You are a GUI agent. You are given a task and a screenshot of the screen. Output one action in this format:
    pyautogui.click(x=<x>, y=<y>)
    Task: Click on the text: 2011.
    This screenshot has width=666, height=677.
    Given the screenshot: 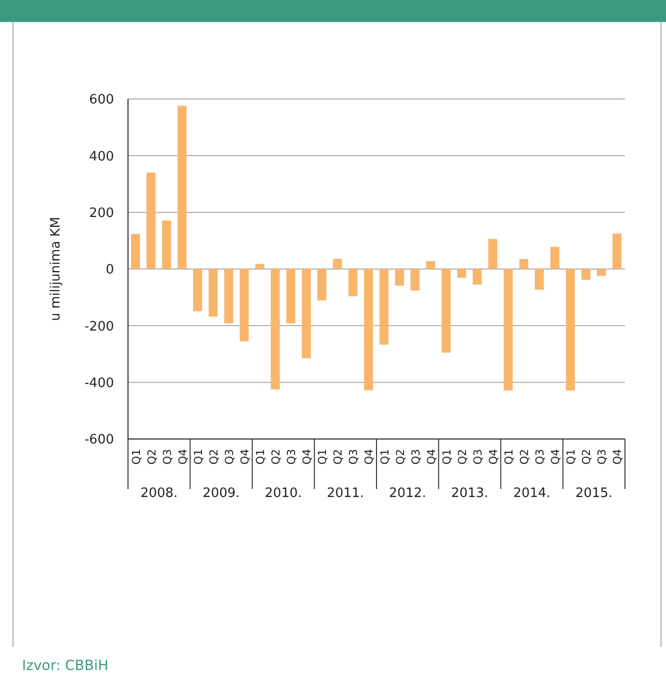 What is the action you would take?
    pyautogui.click(x=345, y=493)
    